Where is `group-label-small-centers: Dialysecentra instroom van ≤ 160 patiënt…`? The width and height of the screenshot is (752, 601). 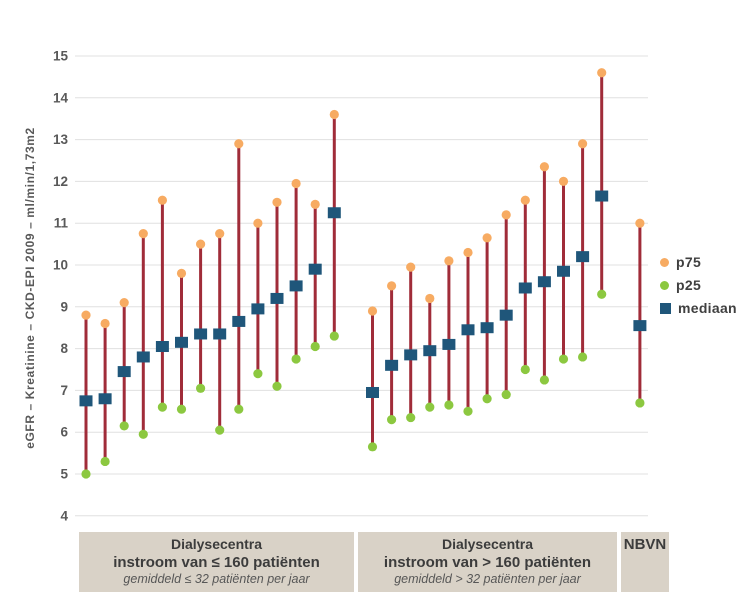 group-label-small-centers: Dialysecentra instroom van ≤ 160 patiënt… is located at coordinates (216, 562).